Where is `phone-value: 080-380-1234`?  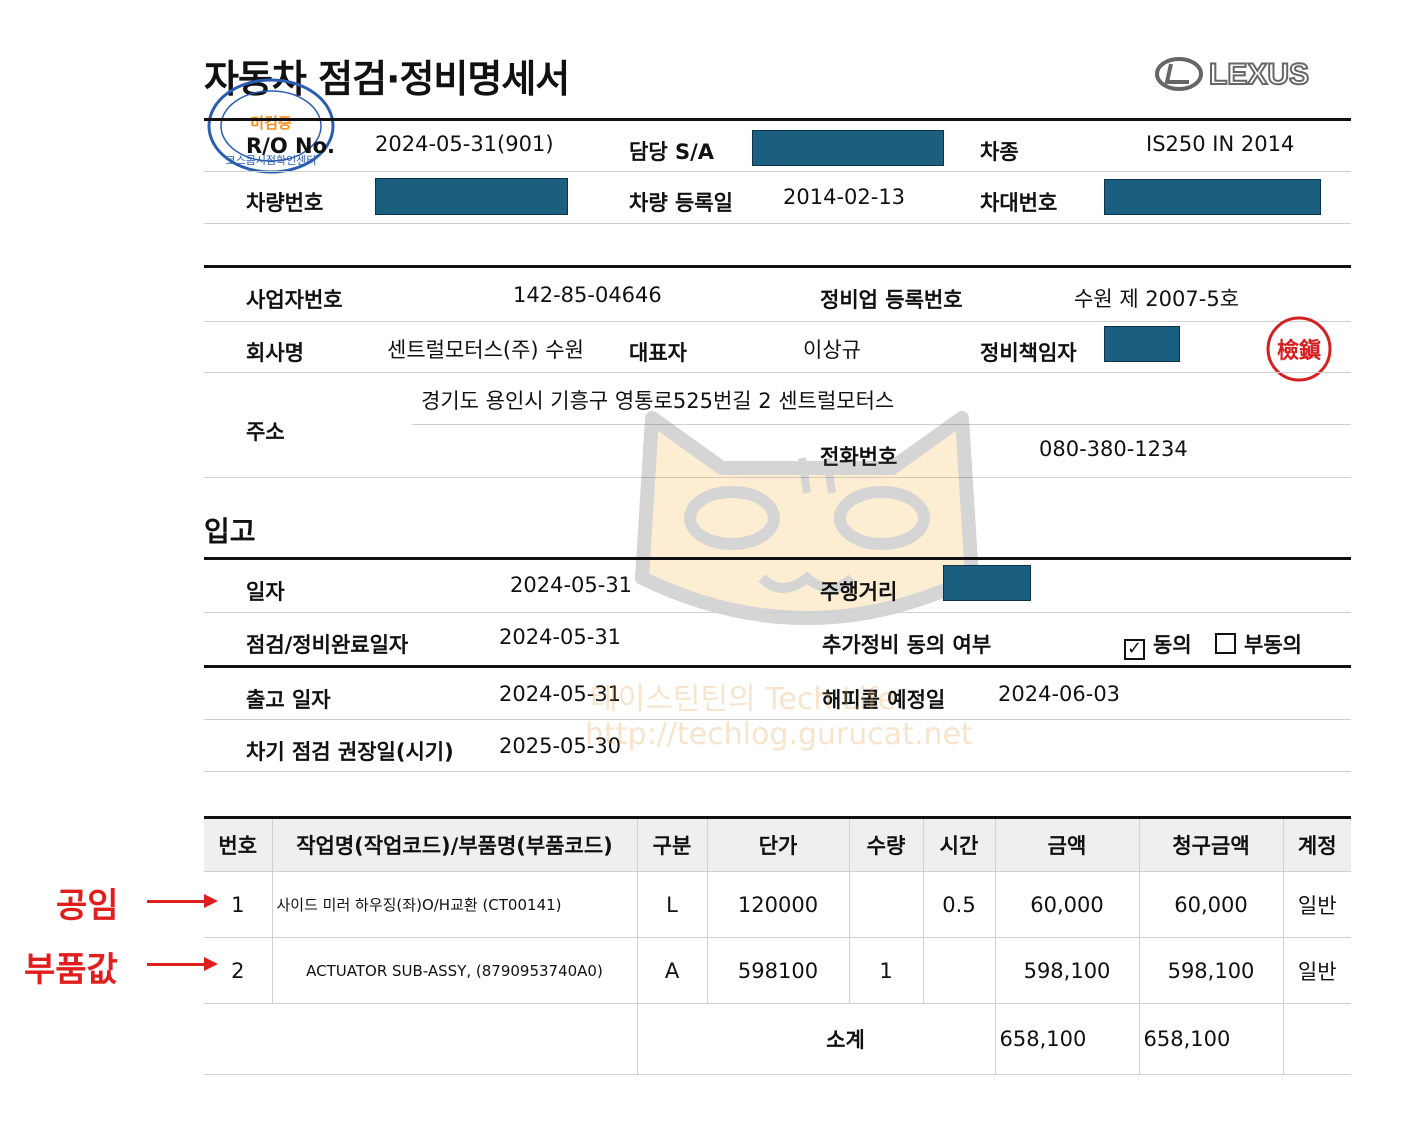 phone-value: 080-380-1234 is located at coordinates (1113, 449).